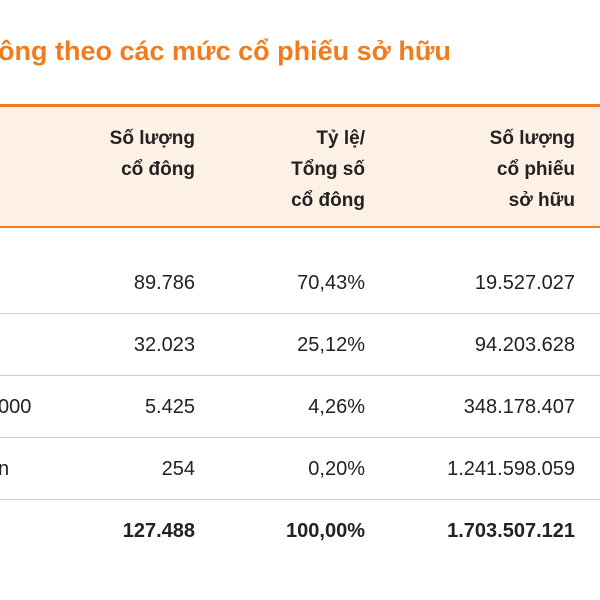 The width and height of the screenshot is (600, 600). I want to click on table-row: 89.786 70,43% 19.527.027, so click(300, 283).